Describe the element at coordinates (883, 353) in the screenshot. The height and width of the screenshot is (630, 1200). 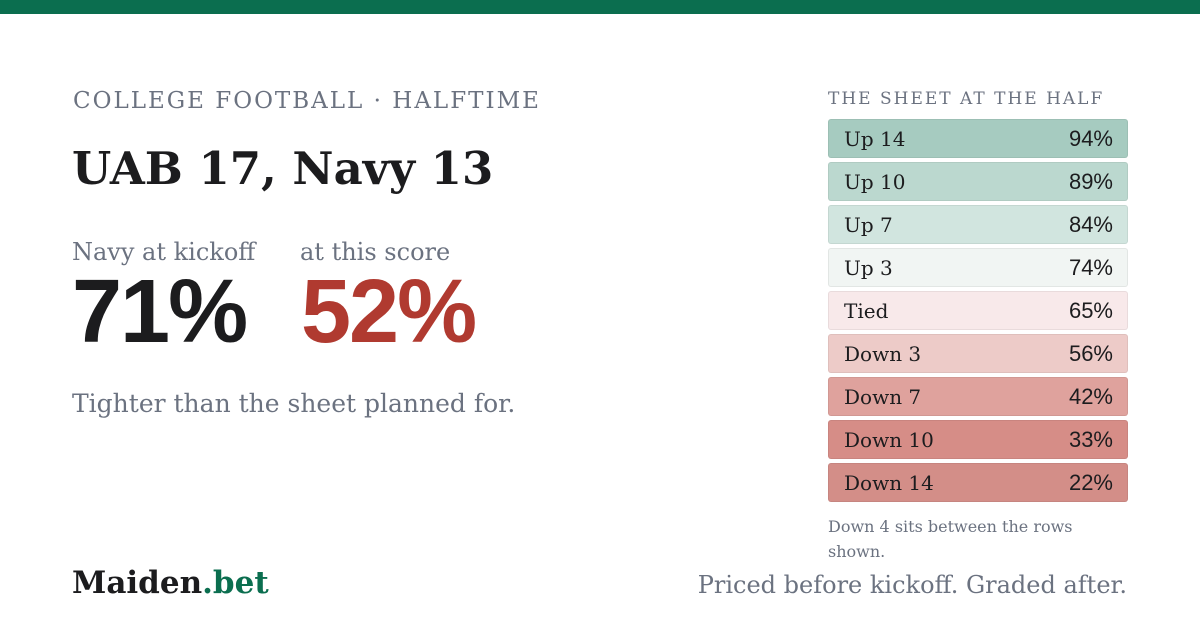
I see `sheet-row-label: Down 3` at that location.